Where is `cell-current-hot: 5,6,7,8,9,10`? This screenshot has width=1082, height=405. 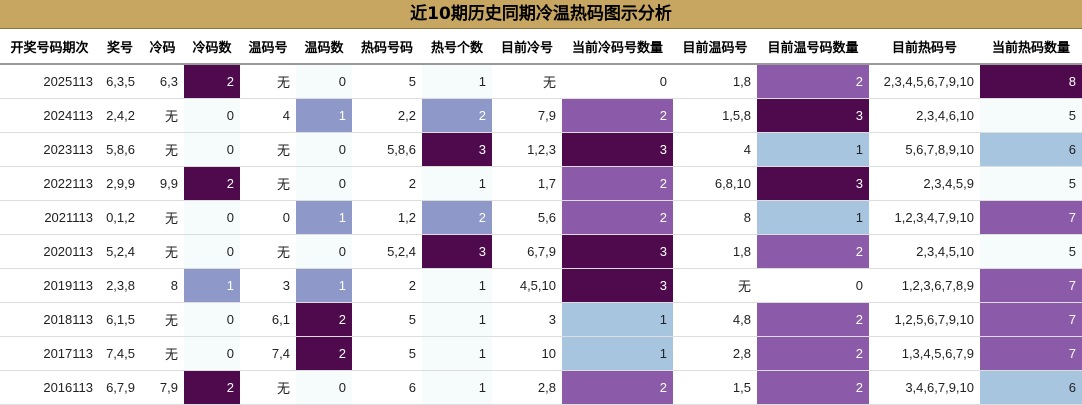 cell-current-hot: 5,6,7,8,9,10 is located at coordinates (924, 149).